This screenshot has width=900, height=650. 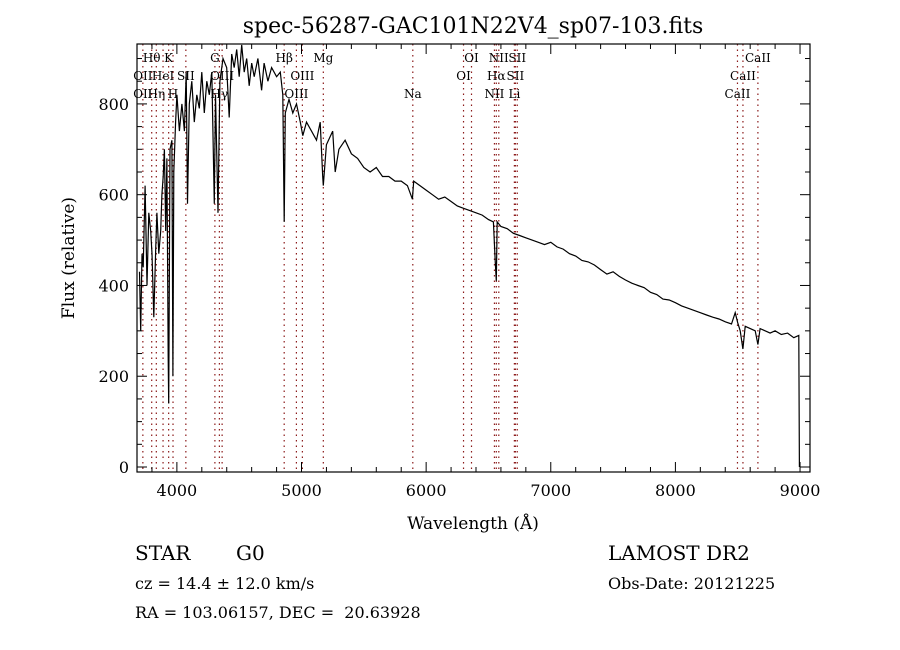 I want to click on x-tick-label: 9000, so click(x=800, y=490).